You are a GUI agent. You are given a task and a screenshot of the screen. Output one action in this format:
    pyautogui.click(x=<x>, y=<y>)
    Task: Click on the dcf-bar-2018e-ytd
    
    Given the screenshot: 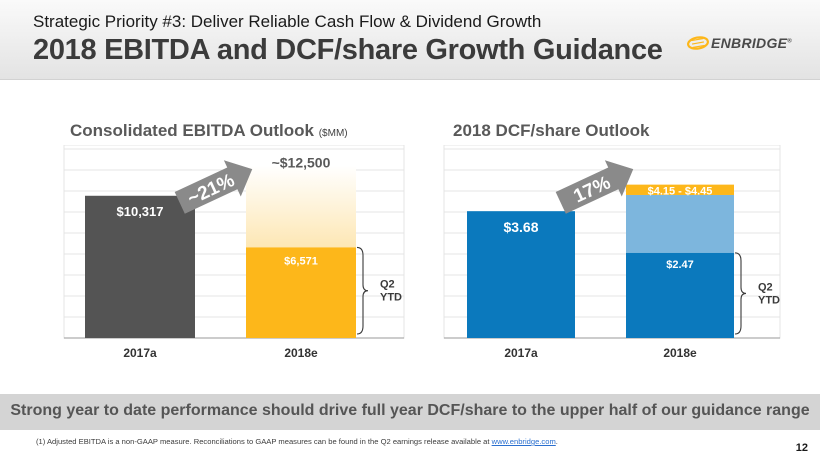 What is the action you would take?
    pyautogui.click(x=680, y=295)
    